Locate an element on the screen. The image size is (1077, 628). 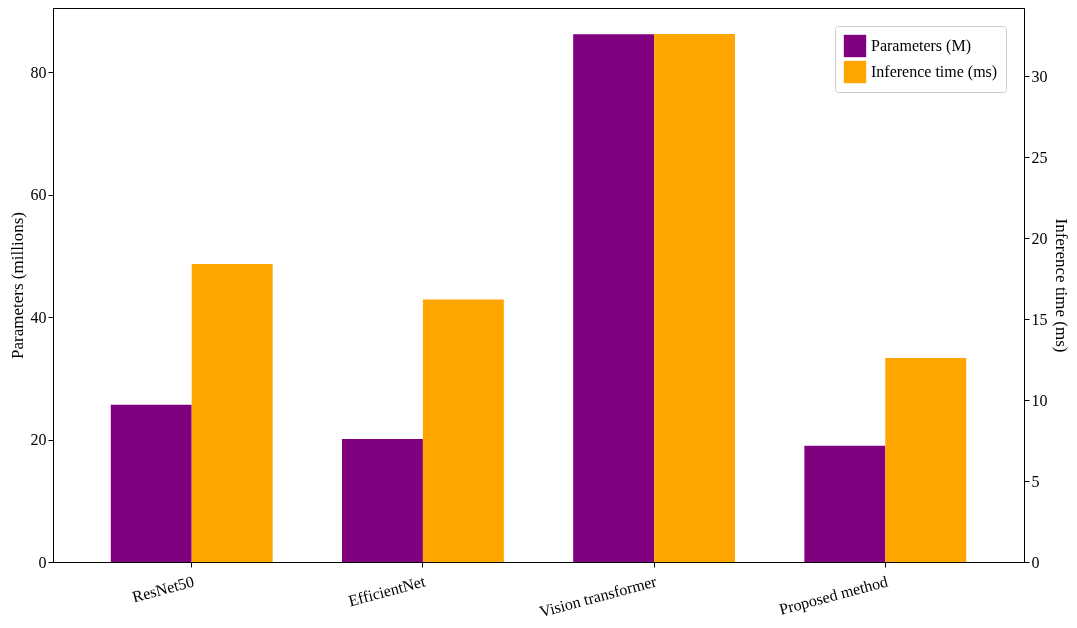
y2-tick-label: 10 is located at coordinates (1039, 400).